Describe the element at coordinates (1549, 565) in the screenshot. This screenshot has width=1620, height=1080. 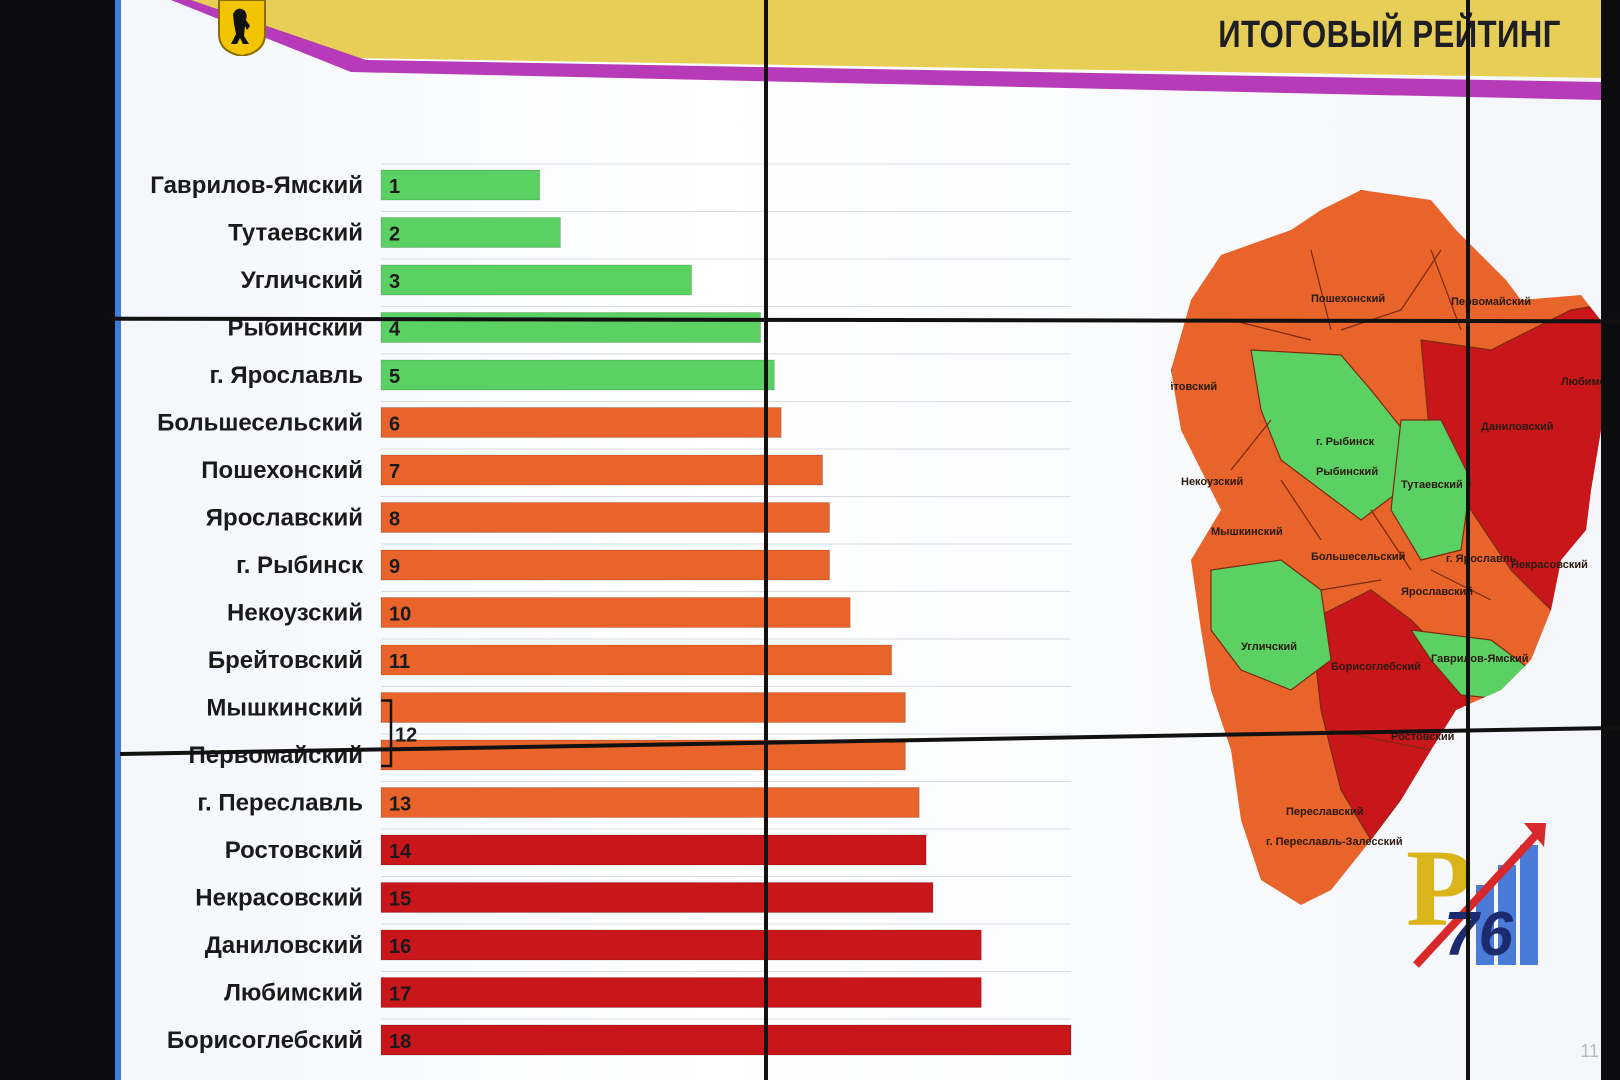
I see `map-label-nekrasovsky: Некрасовский` at that location.